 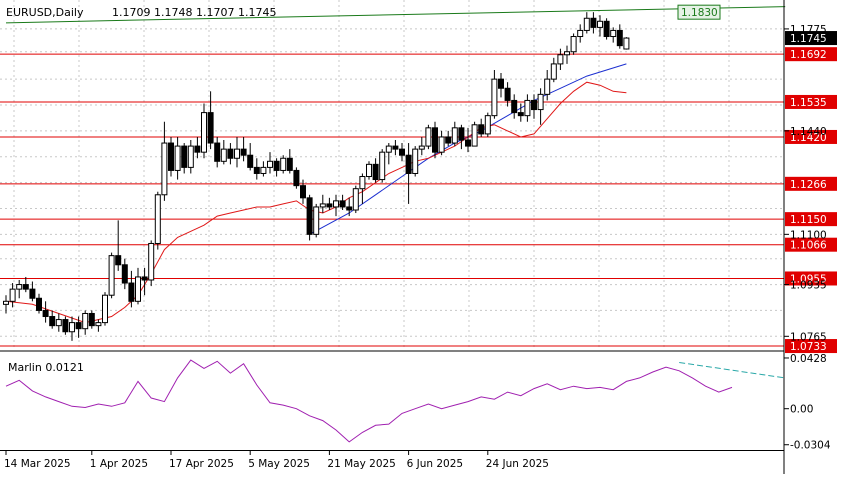 I want to click on price-tick-label: 1.1440, so click(x=808, y=132).